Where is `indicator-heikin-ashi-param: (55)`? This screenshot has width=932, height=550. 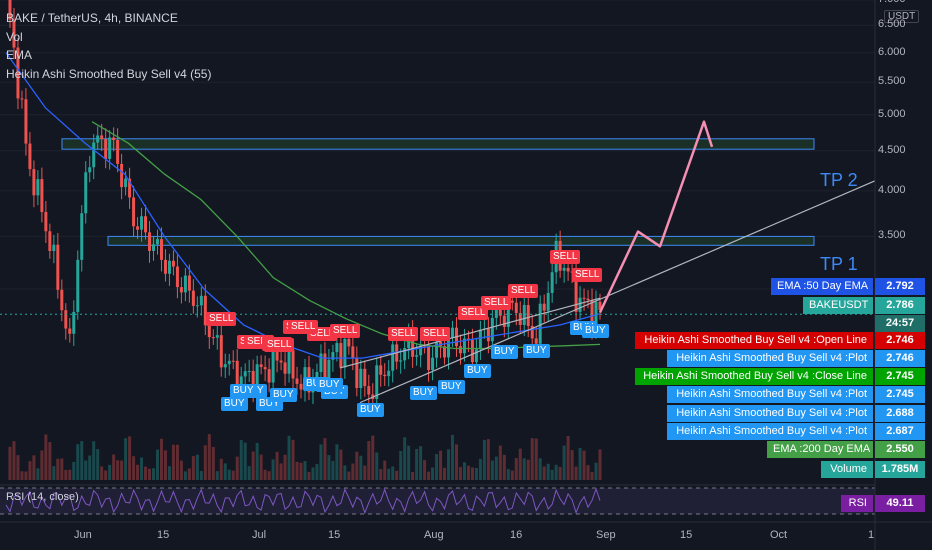
indicator-heikin-ashi-param: (55) is located at coordinates (201, 74).